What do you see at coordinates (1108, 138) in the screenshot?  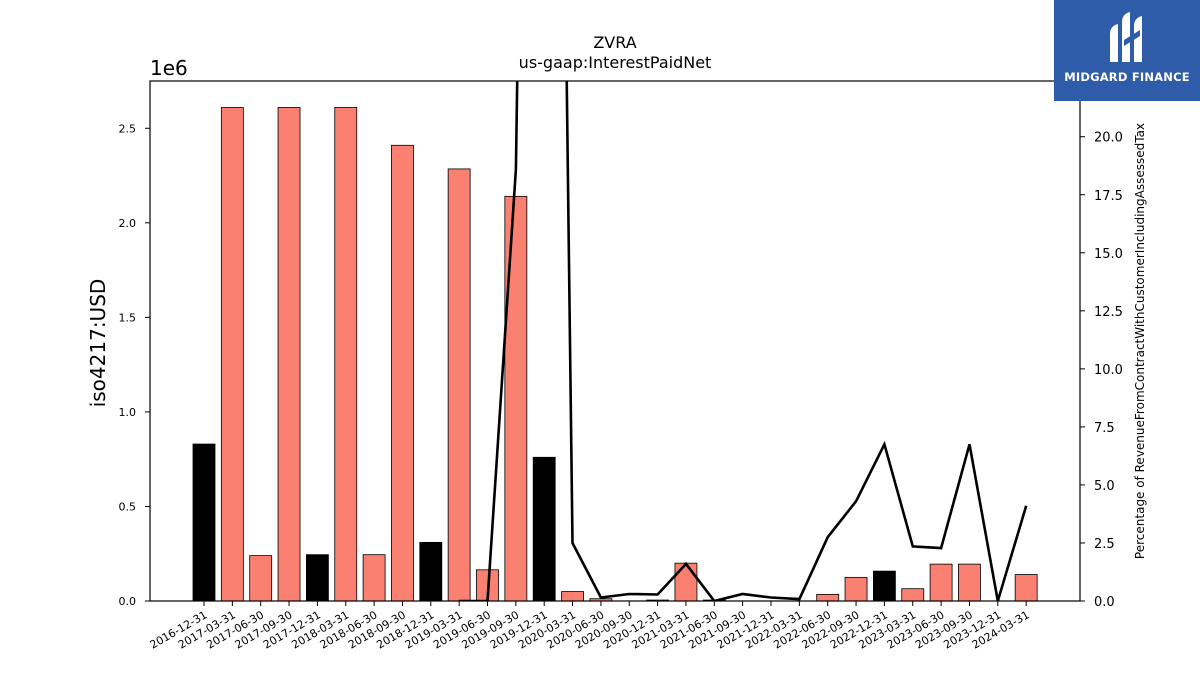 I see `y2-tick-label: 20.0` at bounding box center [1108, 138].